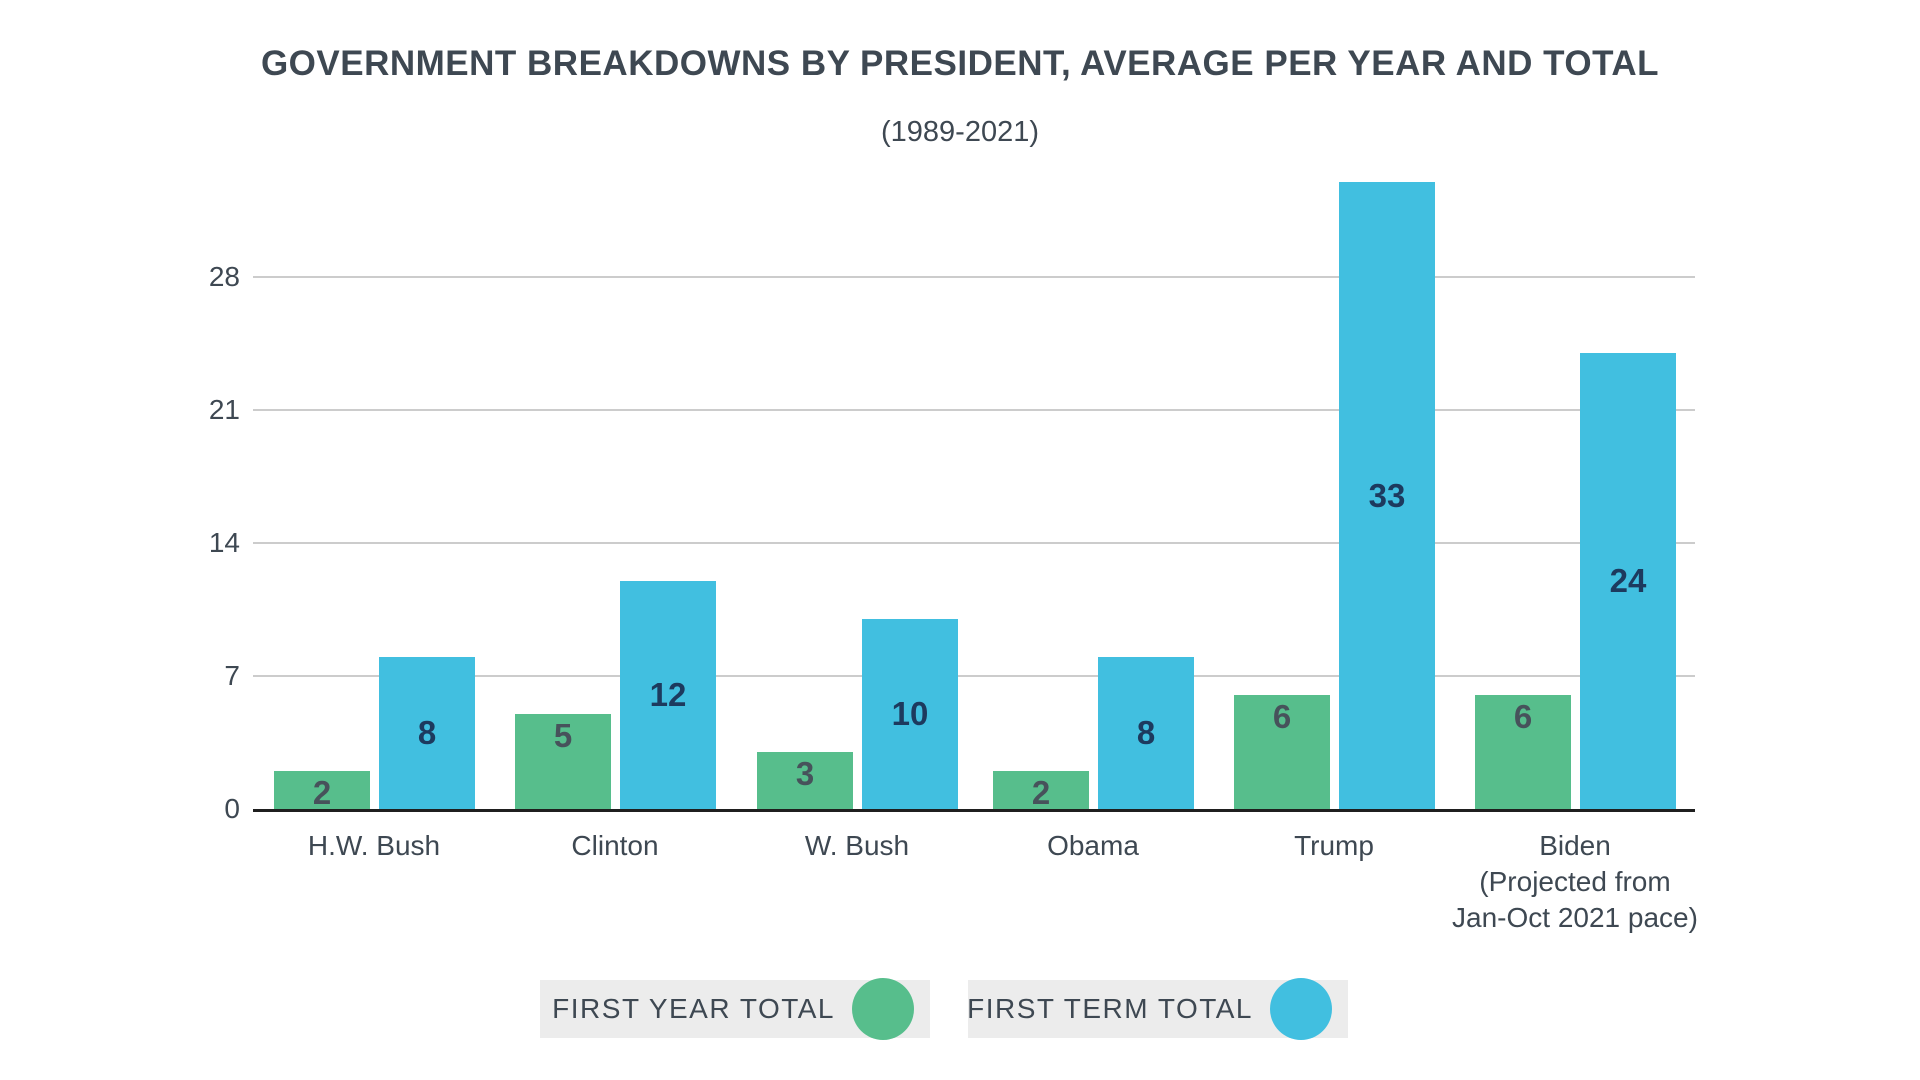  Describe the element at coordinates (224, 409) in the screenshot. I see `y-axis-tick-label-21: 21` at that location.